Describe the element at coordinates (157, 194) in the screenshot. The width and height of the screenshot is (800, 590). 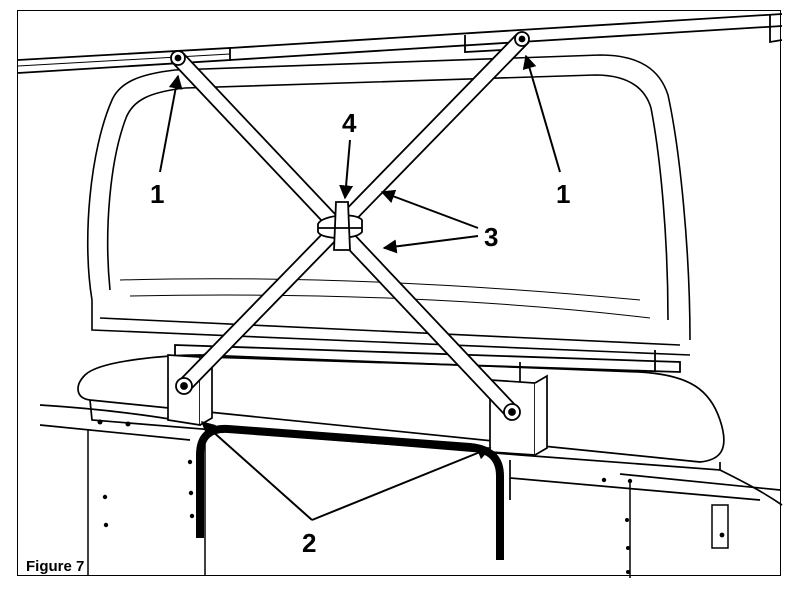
I see `callout-1-left: 1` at that location.